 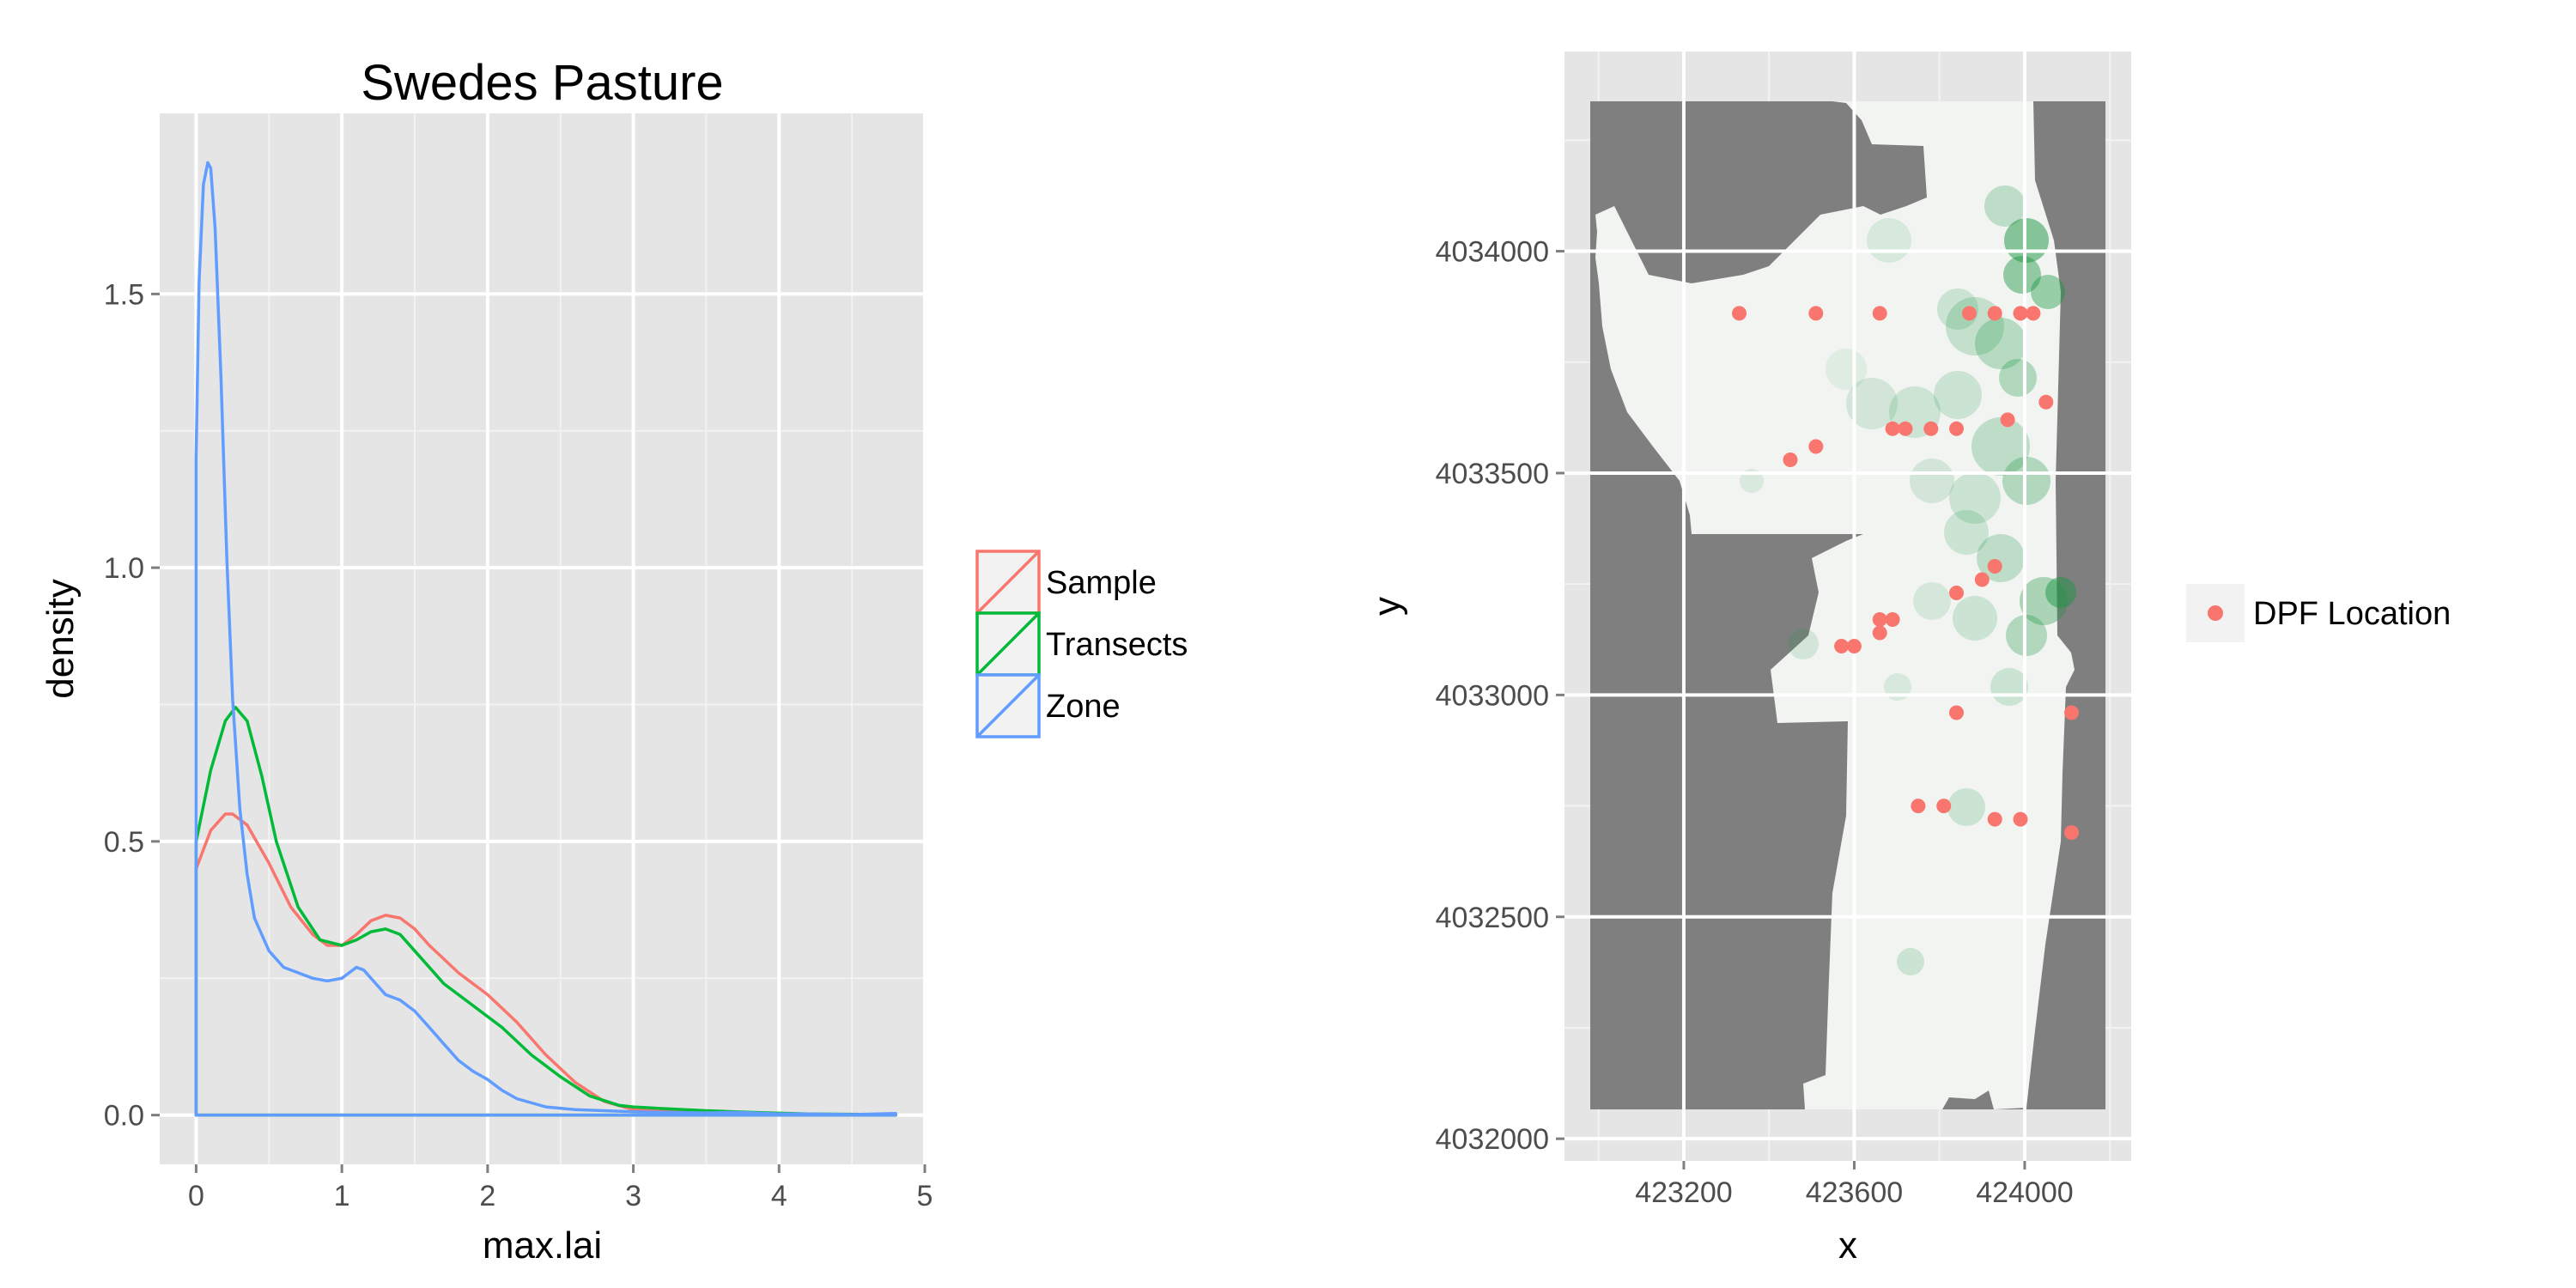 I want to click on density-y-tick-label: 0.0, so click(x=124, y=1116).